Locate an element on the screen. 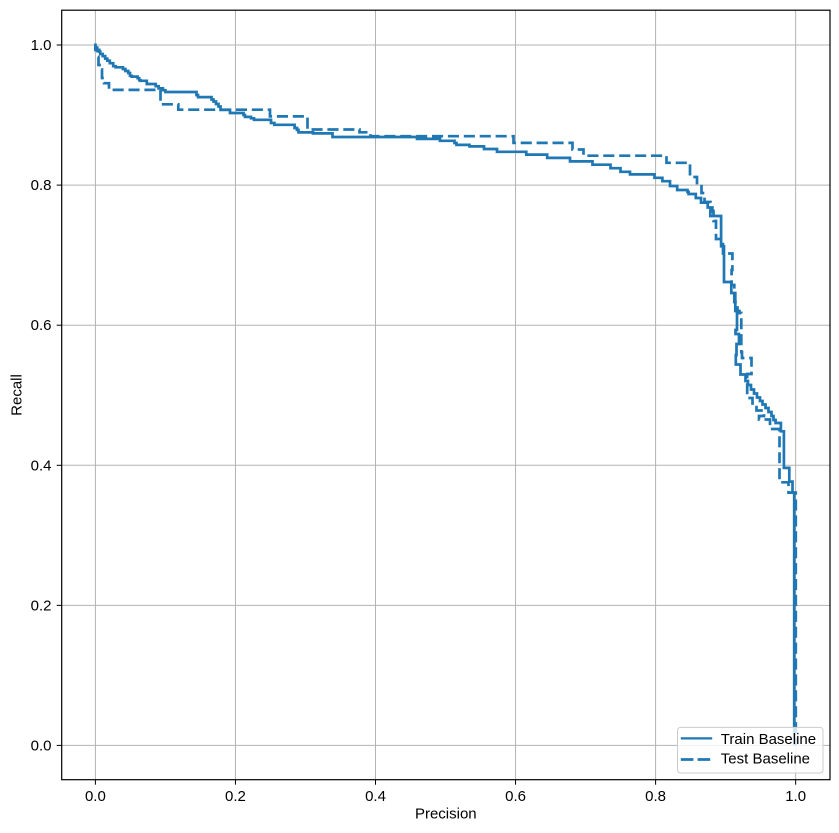 The image size is (839, 833). svg-text: Precision is located at coordinates (446, 814).